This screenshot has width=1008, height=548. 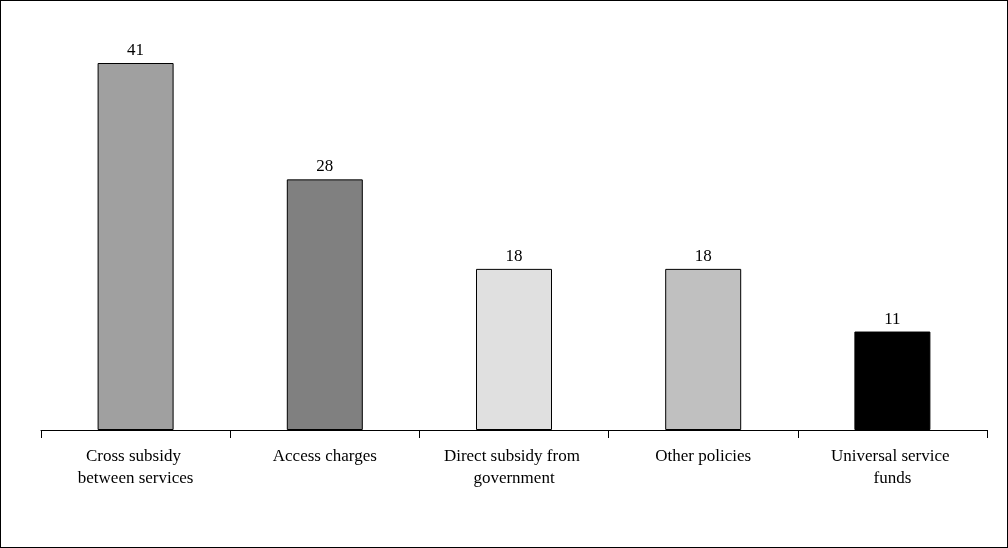 I want to click on data-label: 41, so click(x=136, y=49).